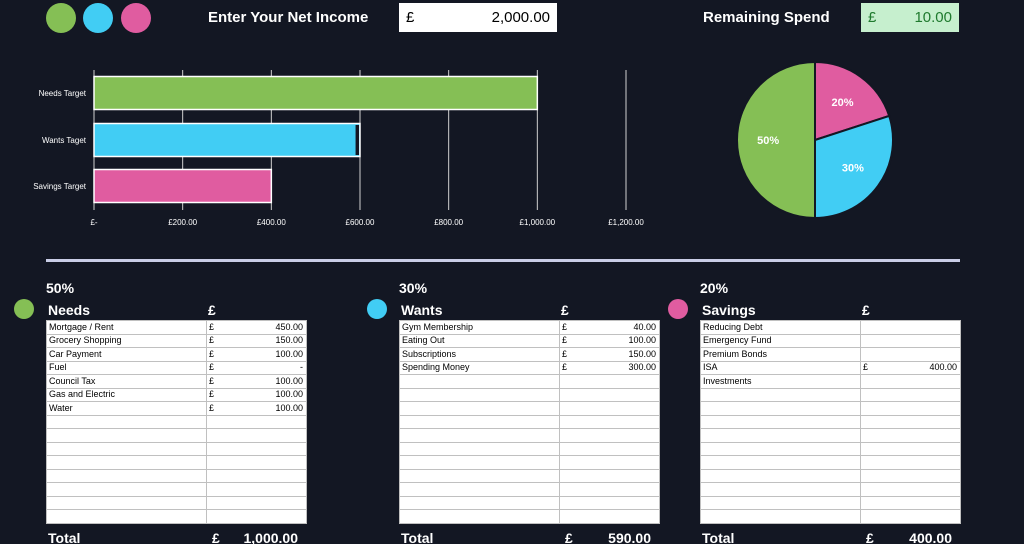 The height and width of the screenshot is (544, 1024). I want to click on expense-name: Council Tax, so click(126, 381).